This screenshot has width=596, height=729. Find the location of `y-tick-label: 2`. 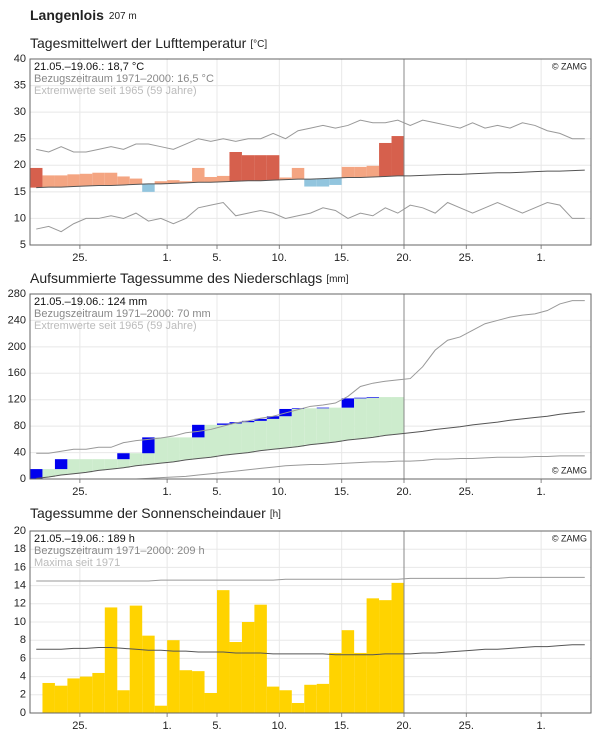

y-tick-label: 2 is located at coordinates (23, 695).